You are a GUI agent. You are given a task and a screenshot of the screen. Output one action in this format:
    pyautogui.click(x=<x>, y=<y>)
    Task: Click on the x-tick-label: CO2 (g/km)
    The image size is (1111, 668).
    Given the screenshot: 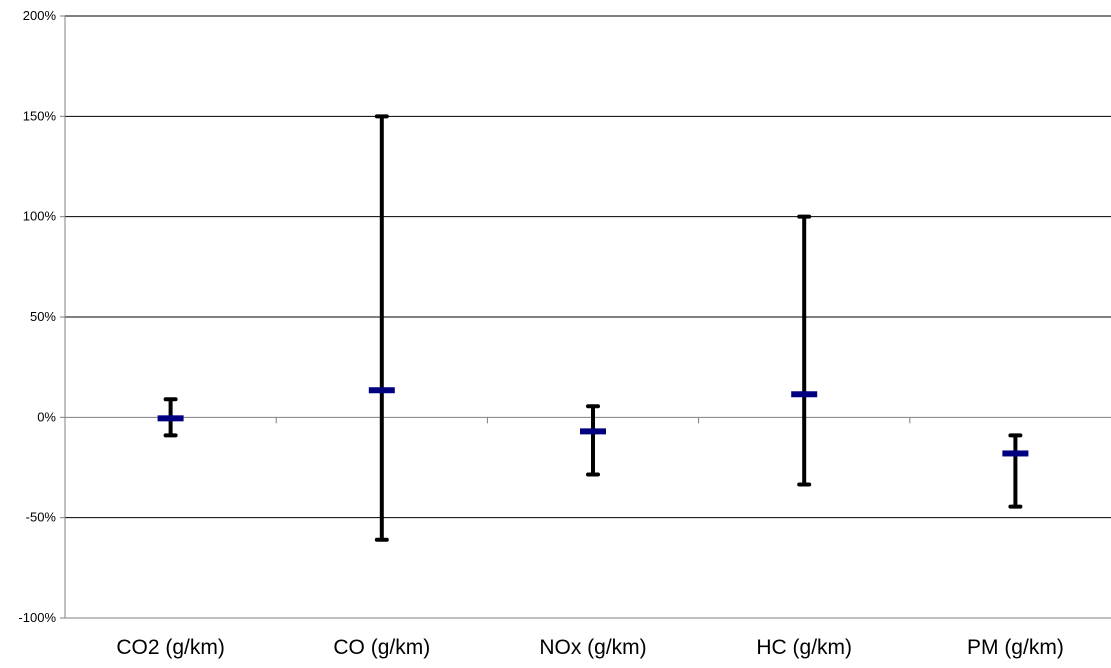 What is the action you would take?
    pyautogui.click(x=170, y=647)
    